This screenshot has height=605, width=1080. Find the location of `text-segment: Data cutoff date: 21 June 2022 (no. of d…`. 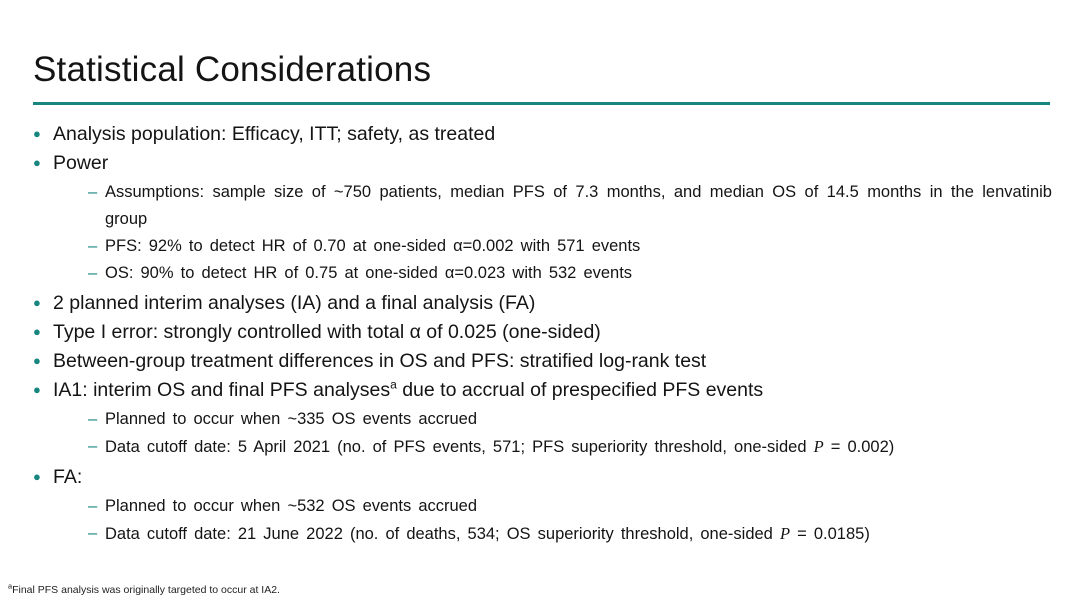

text-segment: Data cutoff date: 21 June 2022 (no. of d… is located at coordinates (442, 534).